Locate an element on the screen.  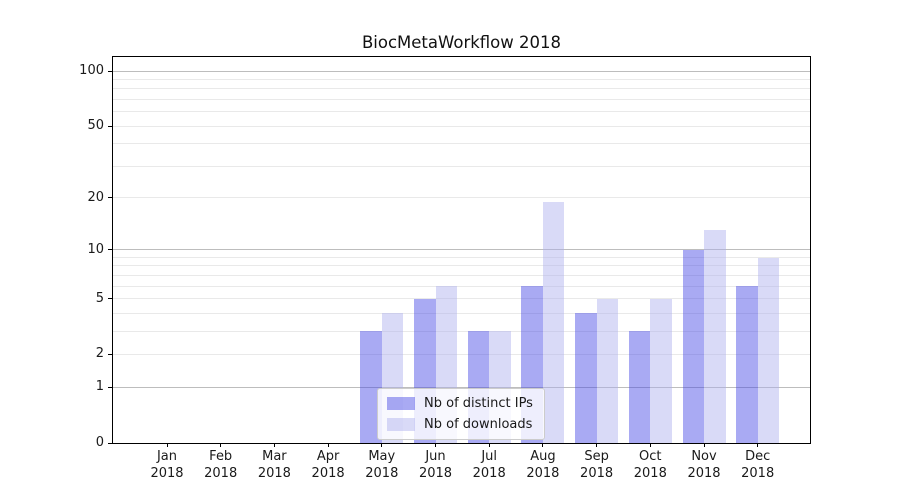
x-tick-label: Sep 2018 is located at coordinates (597, 465).